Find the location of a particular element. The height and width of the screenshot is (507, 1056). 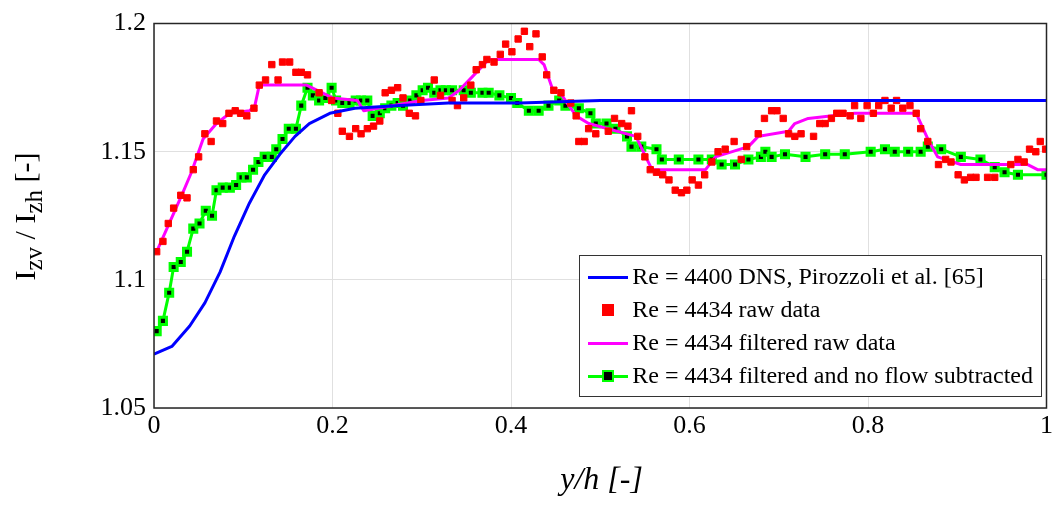

x-axis-title: y/h [-] is located at coordinates (600, 478).